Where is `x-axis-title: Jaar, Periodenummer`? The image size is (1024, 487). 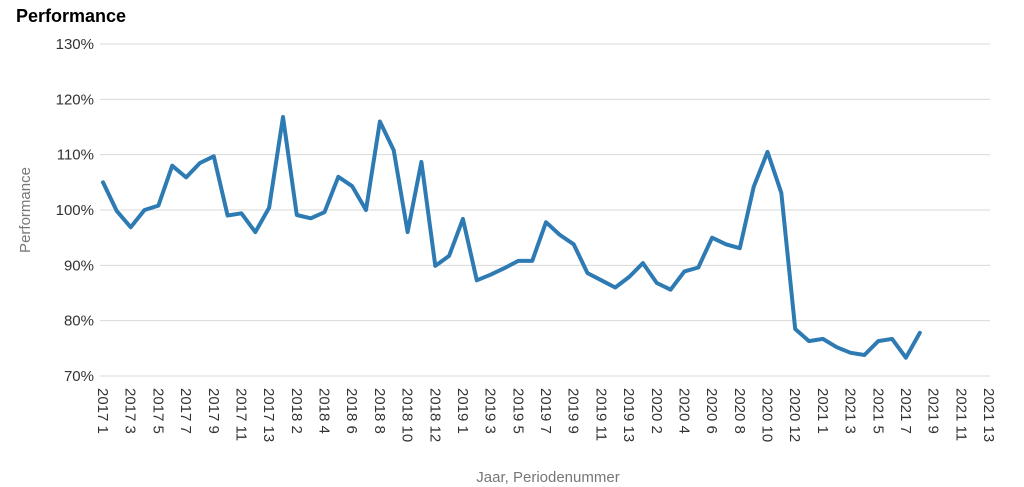
x-axis-title: Jaar, Periodenummer is located at coordinates (547, 477).